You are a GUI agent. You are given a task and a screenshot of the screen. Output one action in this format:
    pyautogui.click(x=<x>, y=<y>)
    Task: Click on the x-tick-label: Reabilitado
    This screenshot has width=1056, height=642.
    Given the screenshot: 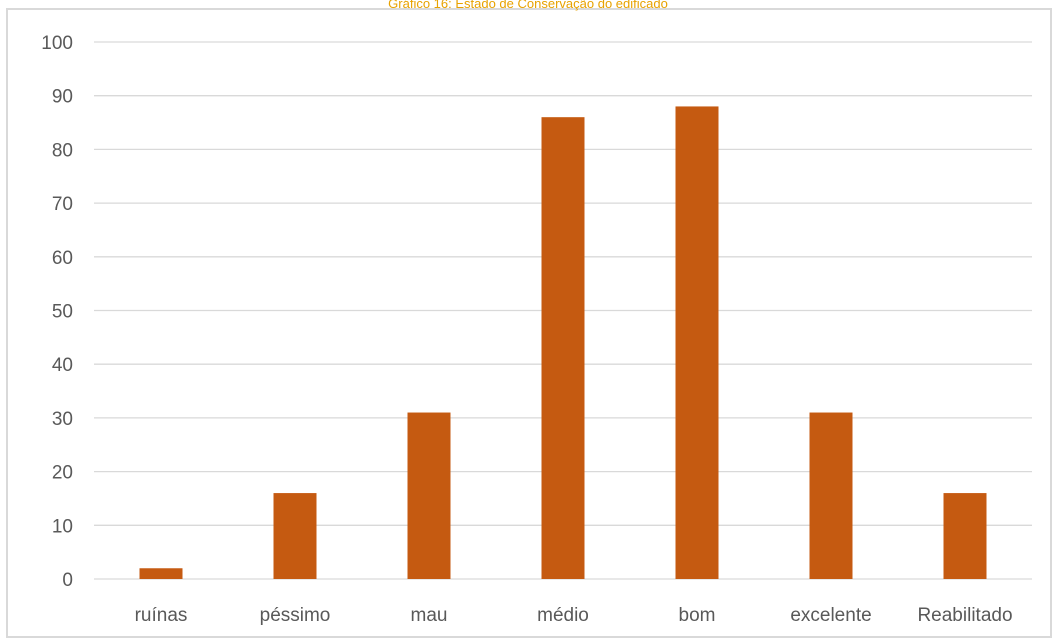 What is the action you would take?
    pyautogui.click(x=964, y=615)
    